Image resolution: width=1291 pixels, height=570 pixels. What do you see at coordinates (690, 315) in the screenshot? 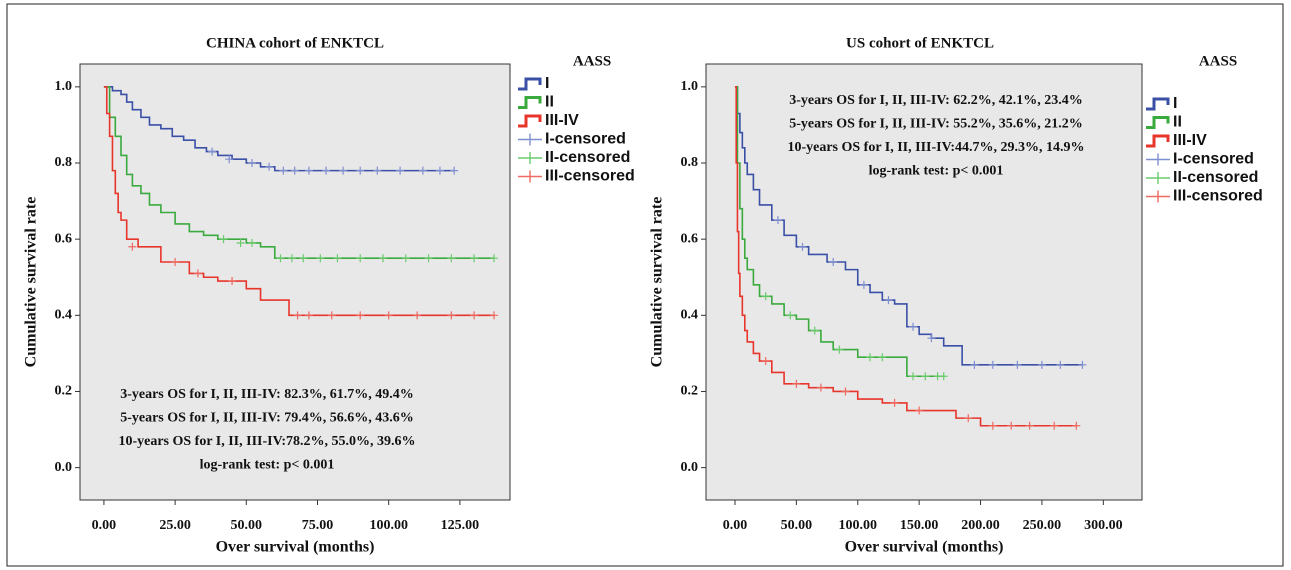
I see `y-tick-label: 0.4` at bounding box center [690, 315].